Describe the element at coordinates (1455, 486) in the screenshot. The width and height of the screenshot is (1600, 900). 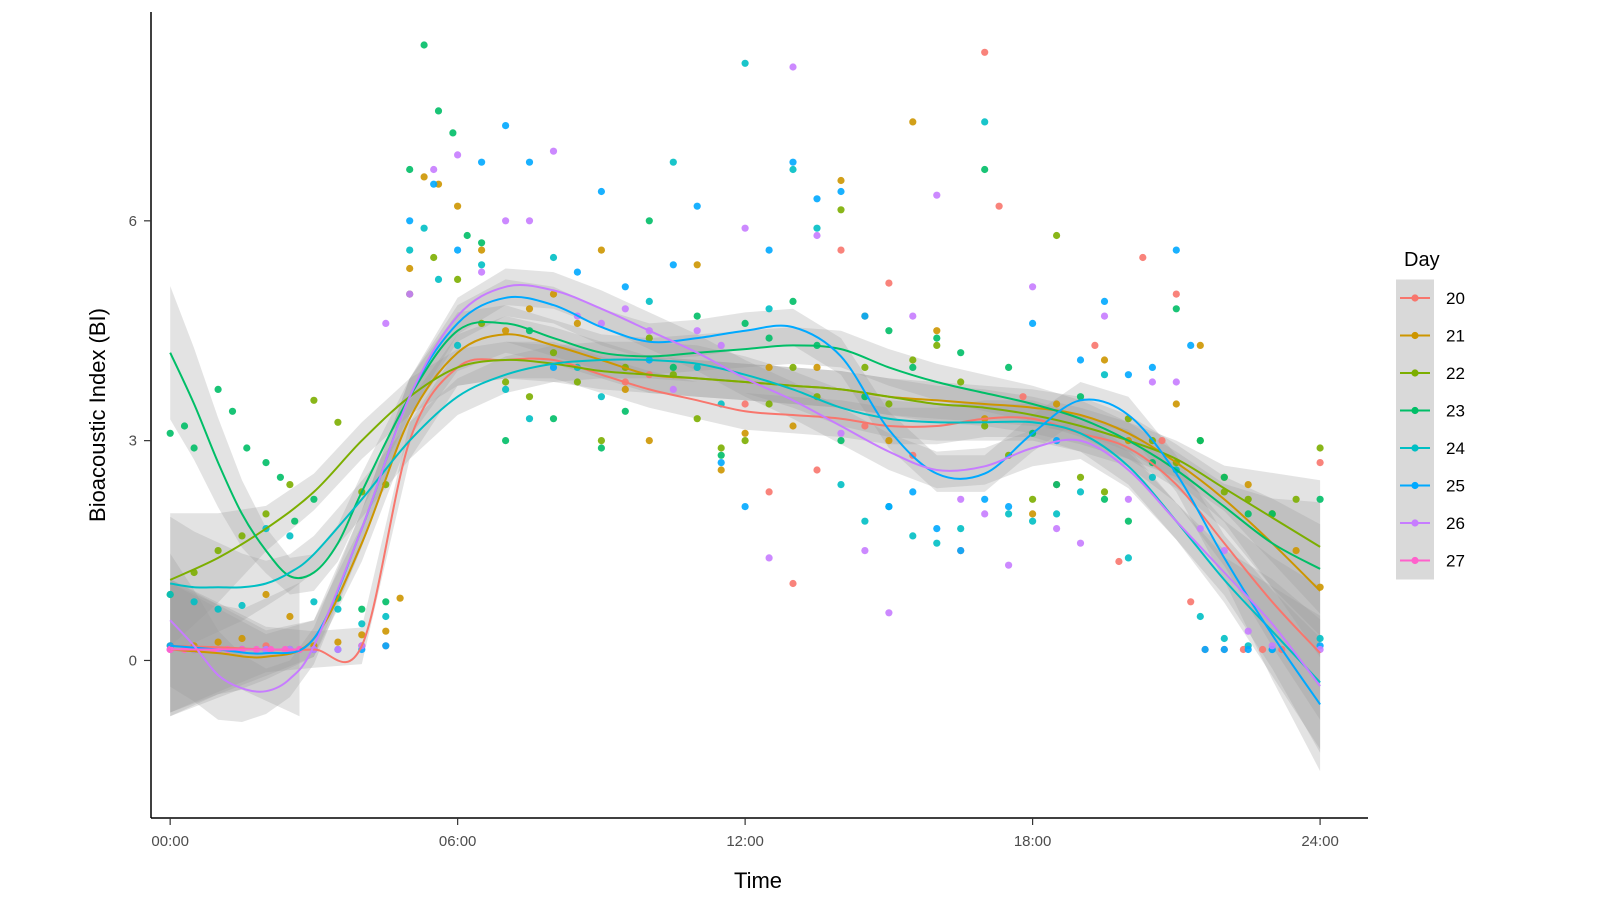
I see `legend-label-day-25: 25` at that location.